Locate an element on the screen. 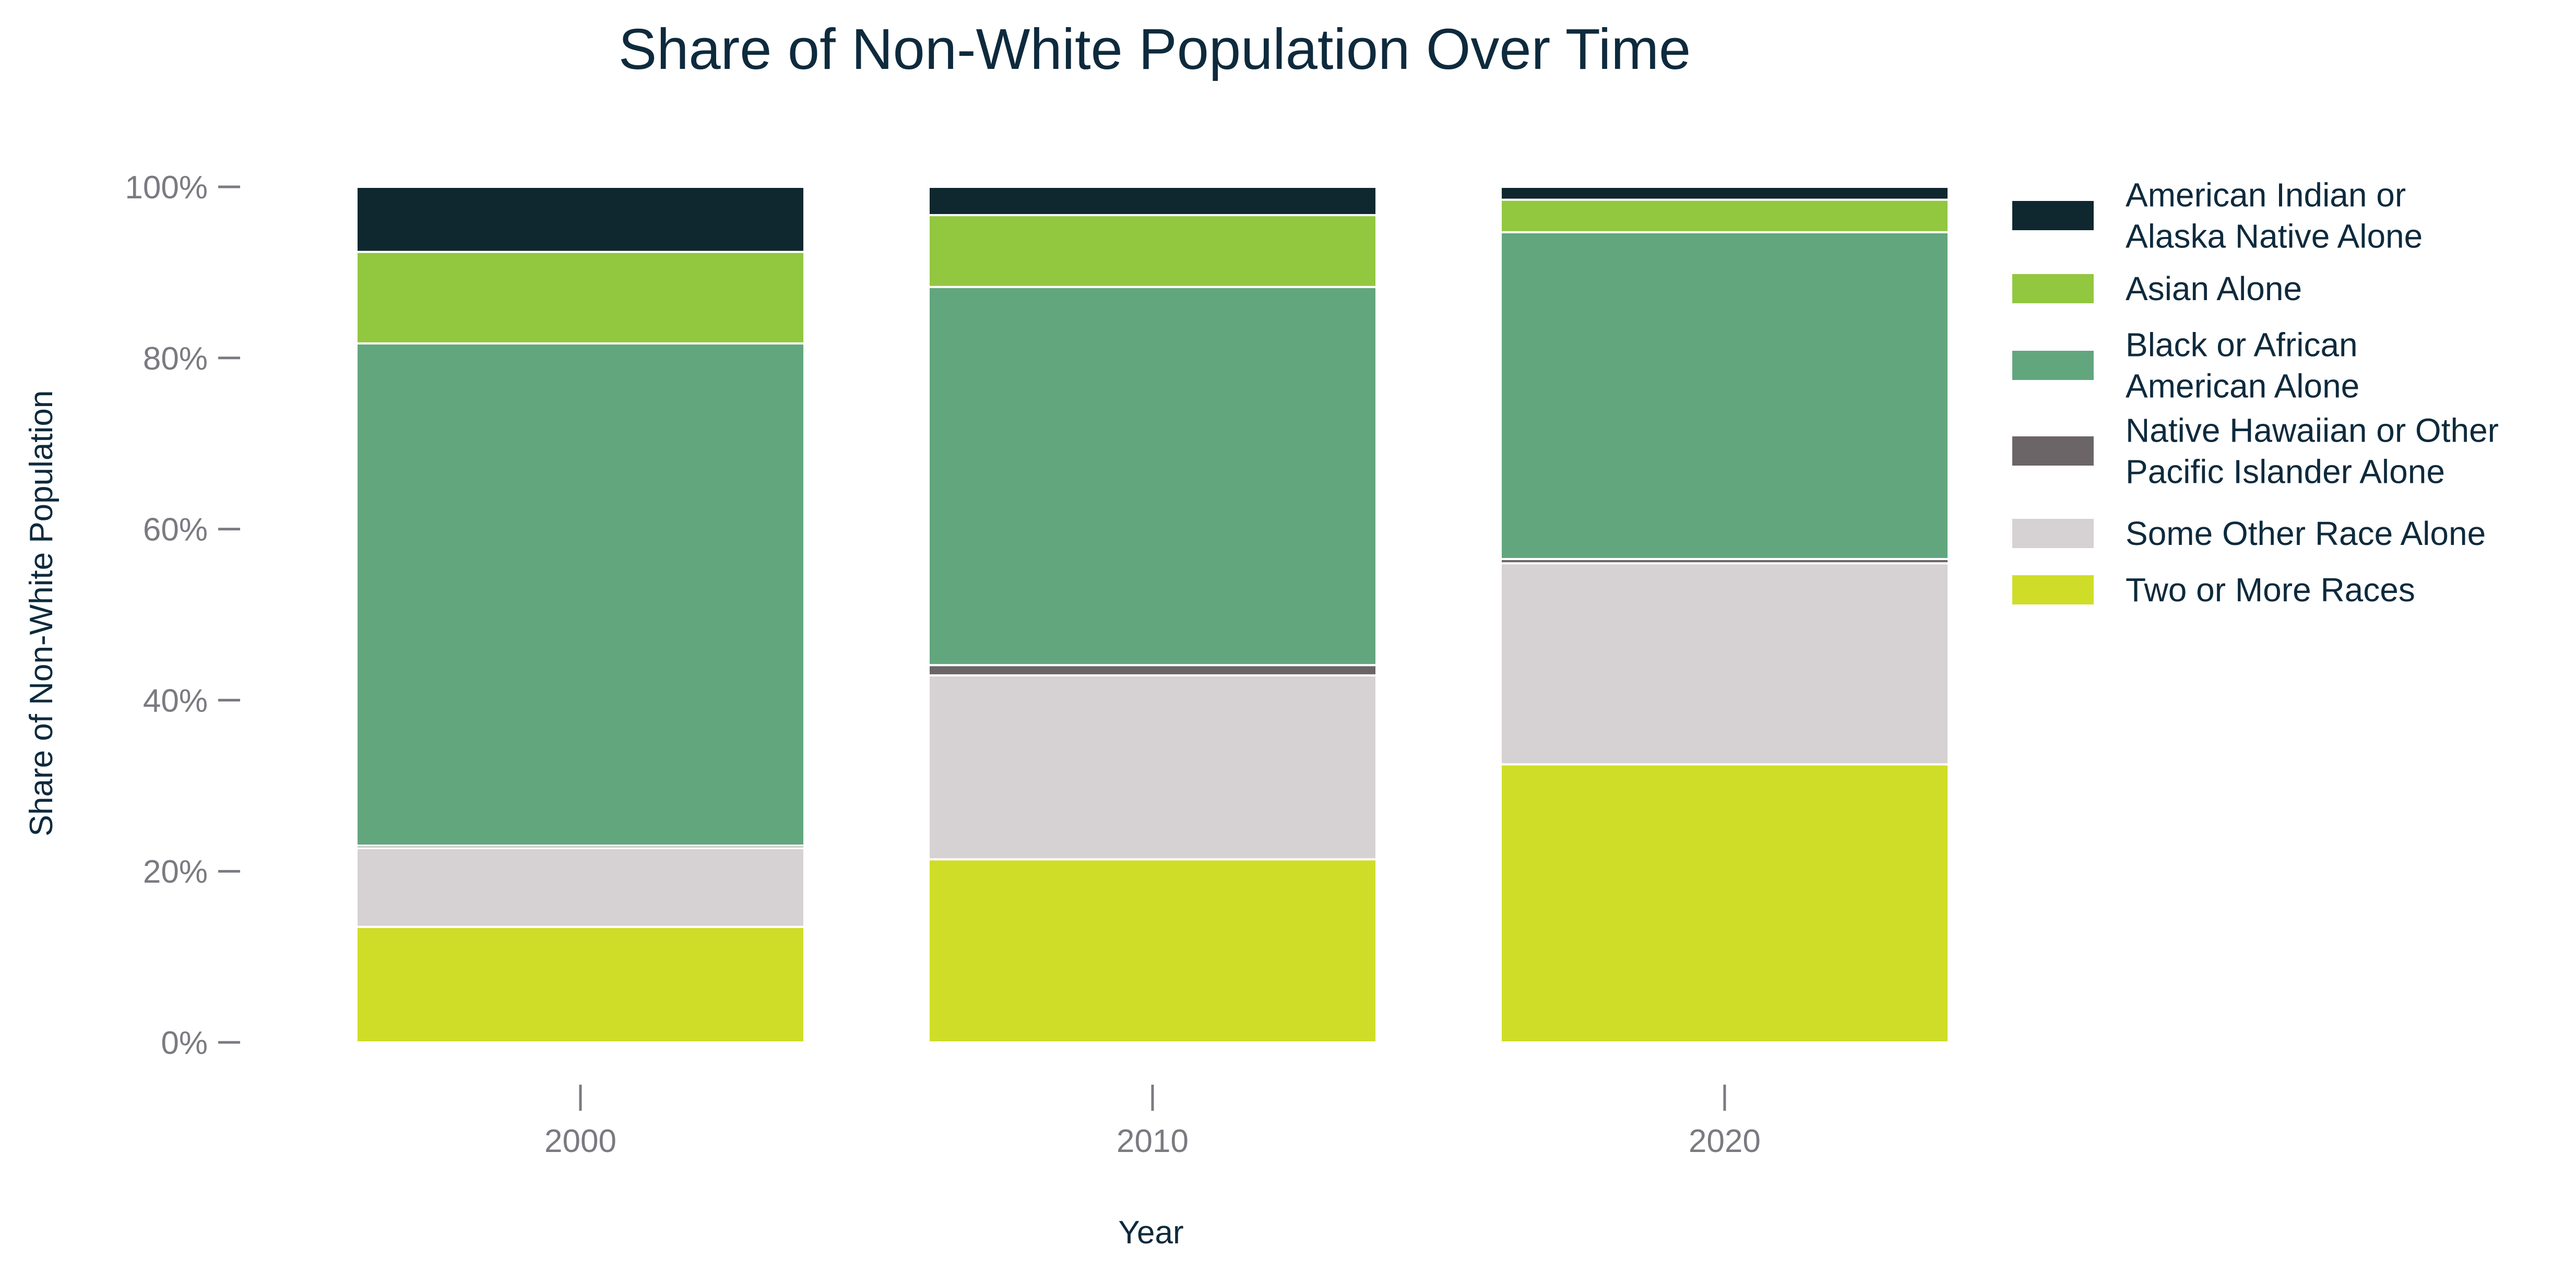 The width and height of the screenshot is (2576, 1271). y-tick-label: 40% is located at coordinates (175, 701).